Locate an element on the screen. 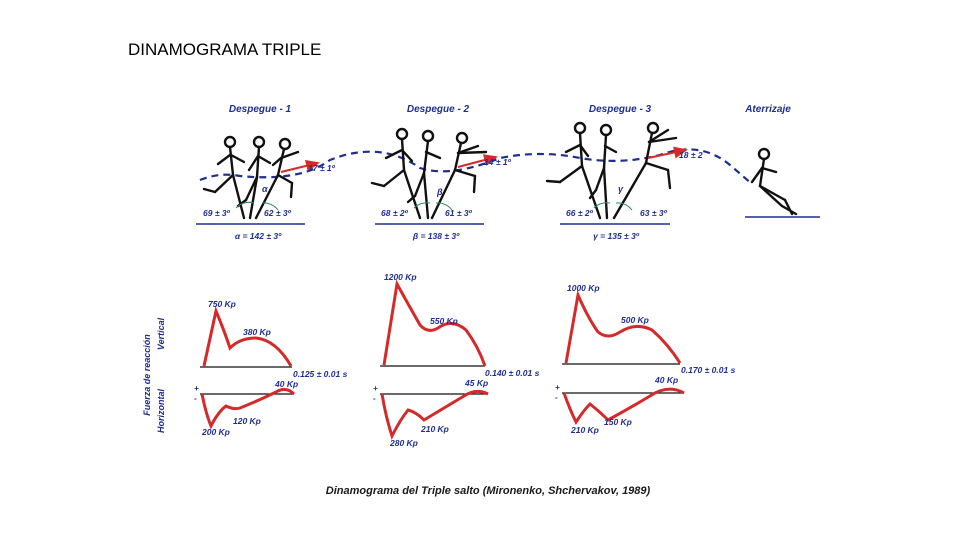 The width and height of the screenshot is (960, 540). right-angle-3: 63 ± 3º is located at coordinates (654, 213).